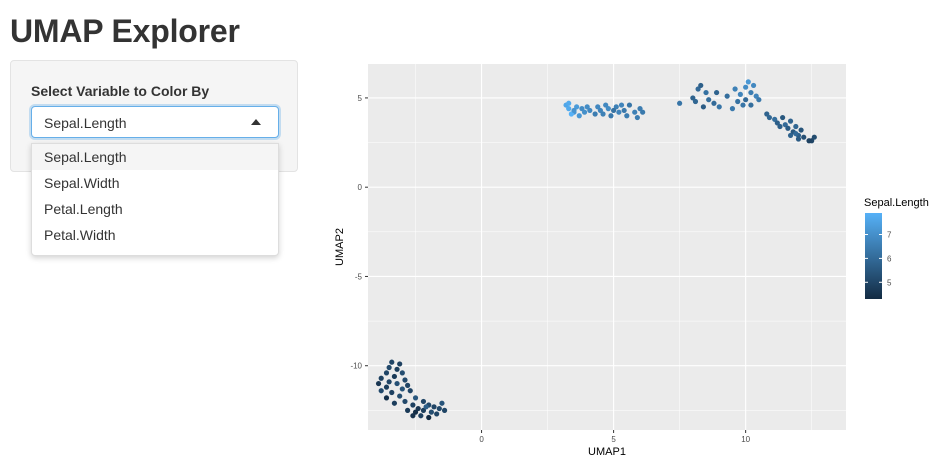 This screenshot has width=940, height=464. Describe the element at coordinates (356, 366) in the screenshot. I see `y-tick-label: -10` at that location.